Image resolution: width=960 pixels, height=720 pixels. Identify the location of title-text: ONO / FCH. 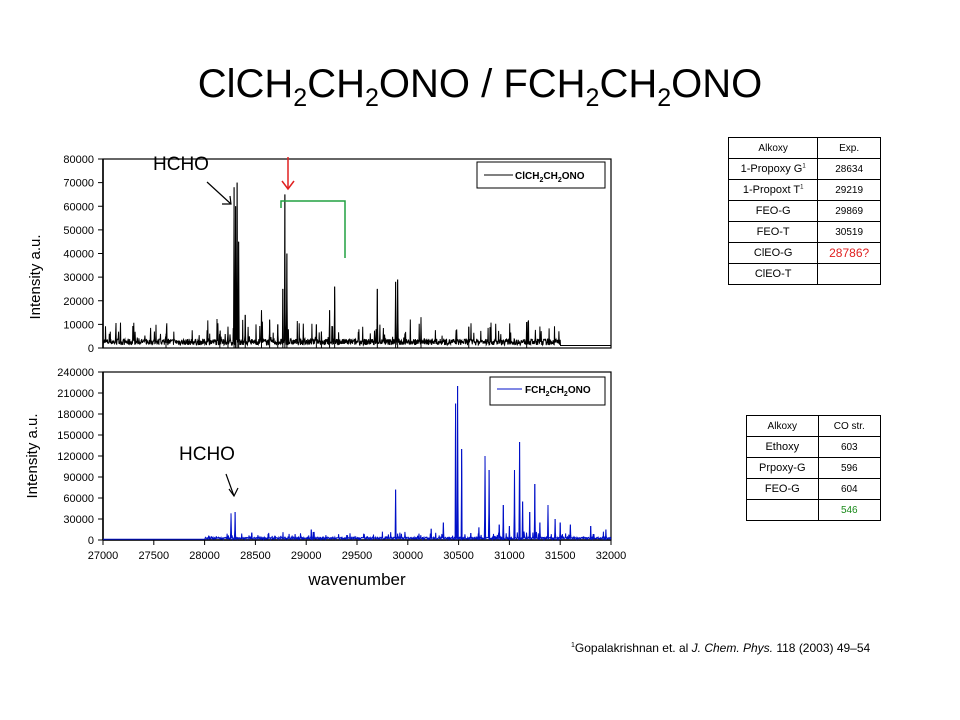
(482, 84).